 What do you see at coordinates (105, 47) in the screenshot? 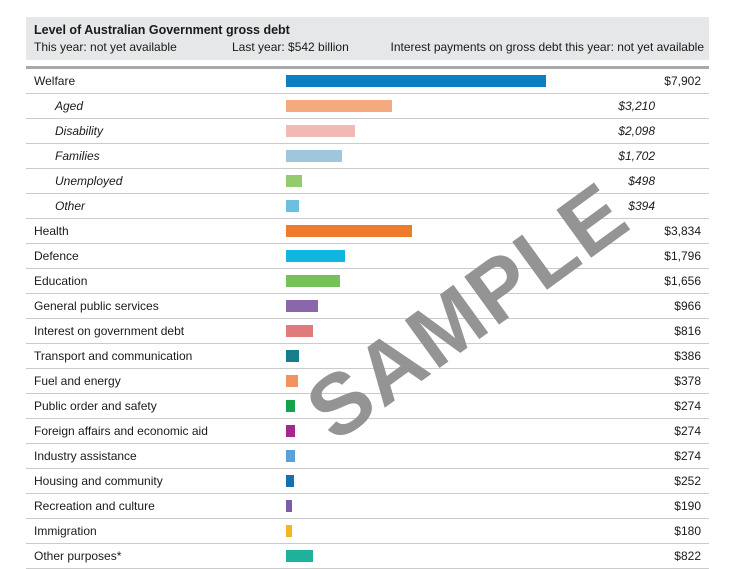
I see `this-year-debt: This year: not yet available` at bounding box center [105, 47].